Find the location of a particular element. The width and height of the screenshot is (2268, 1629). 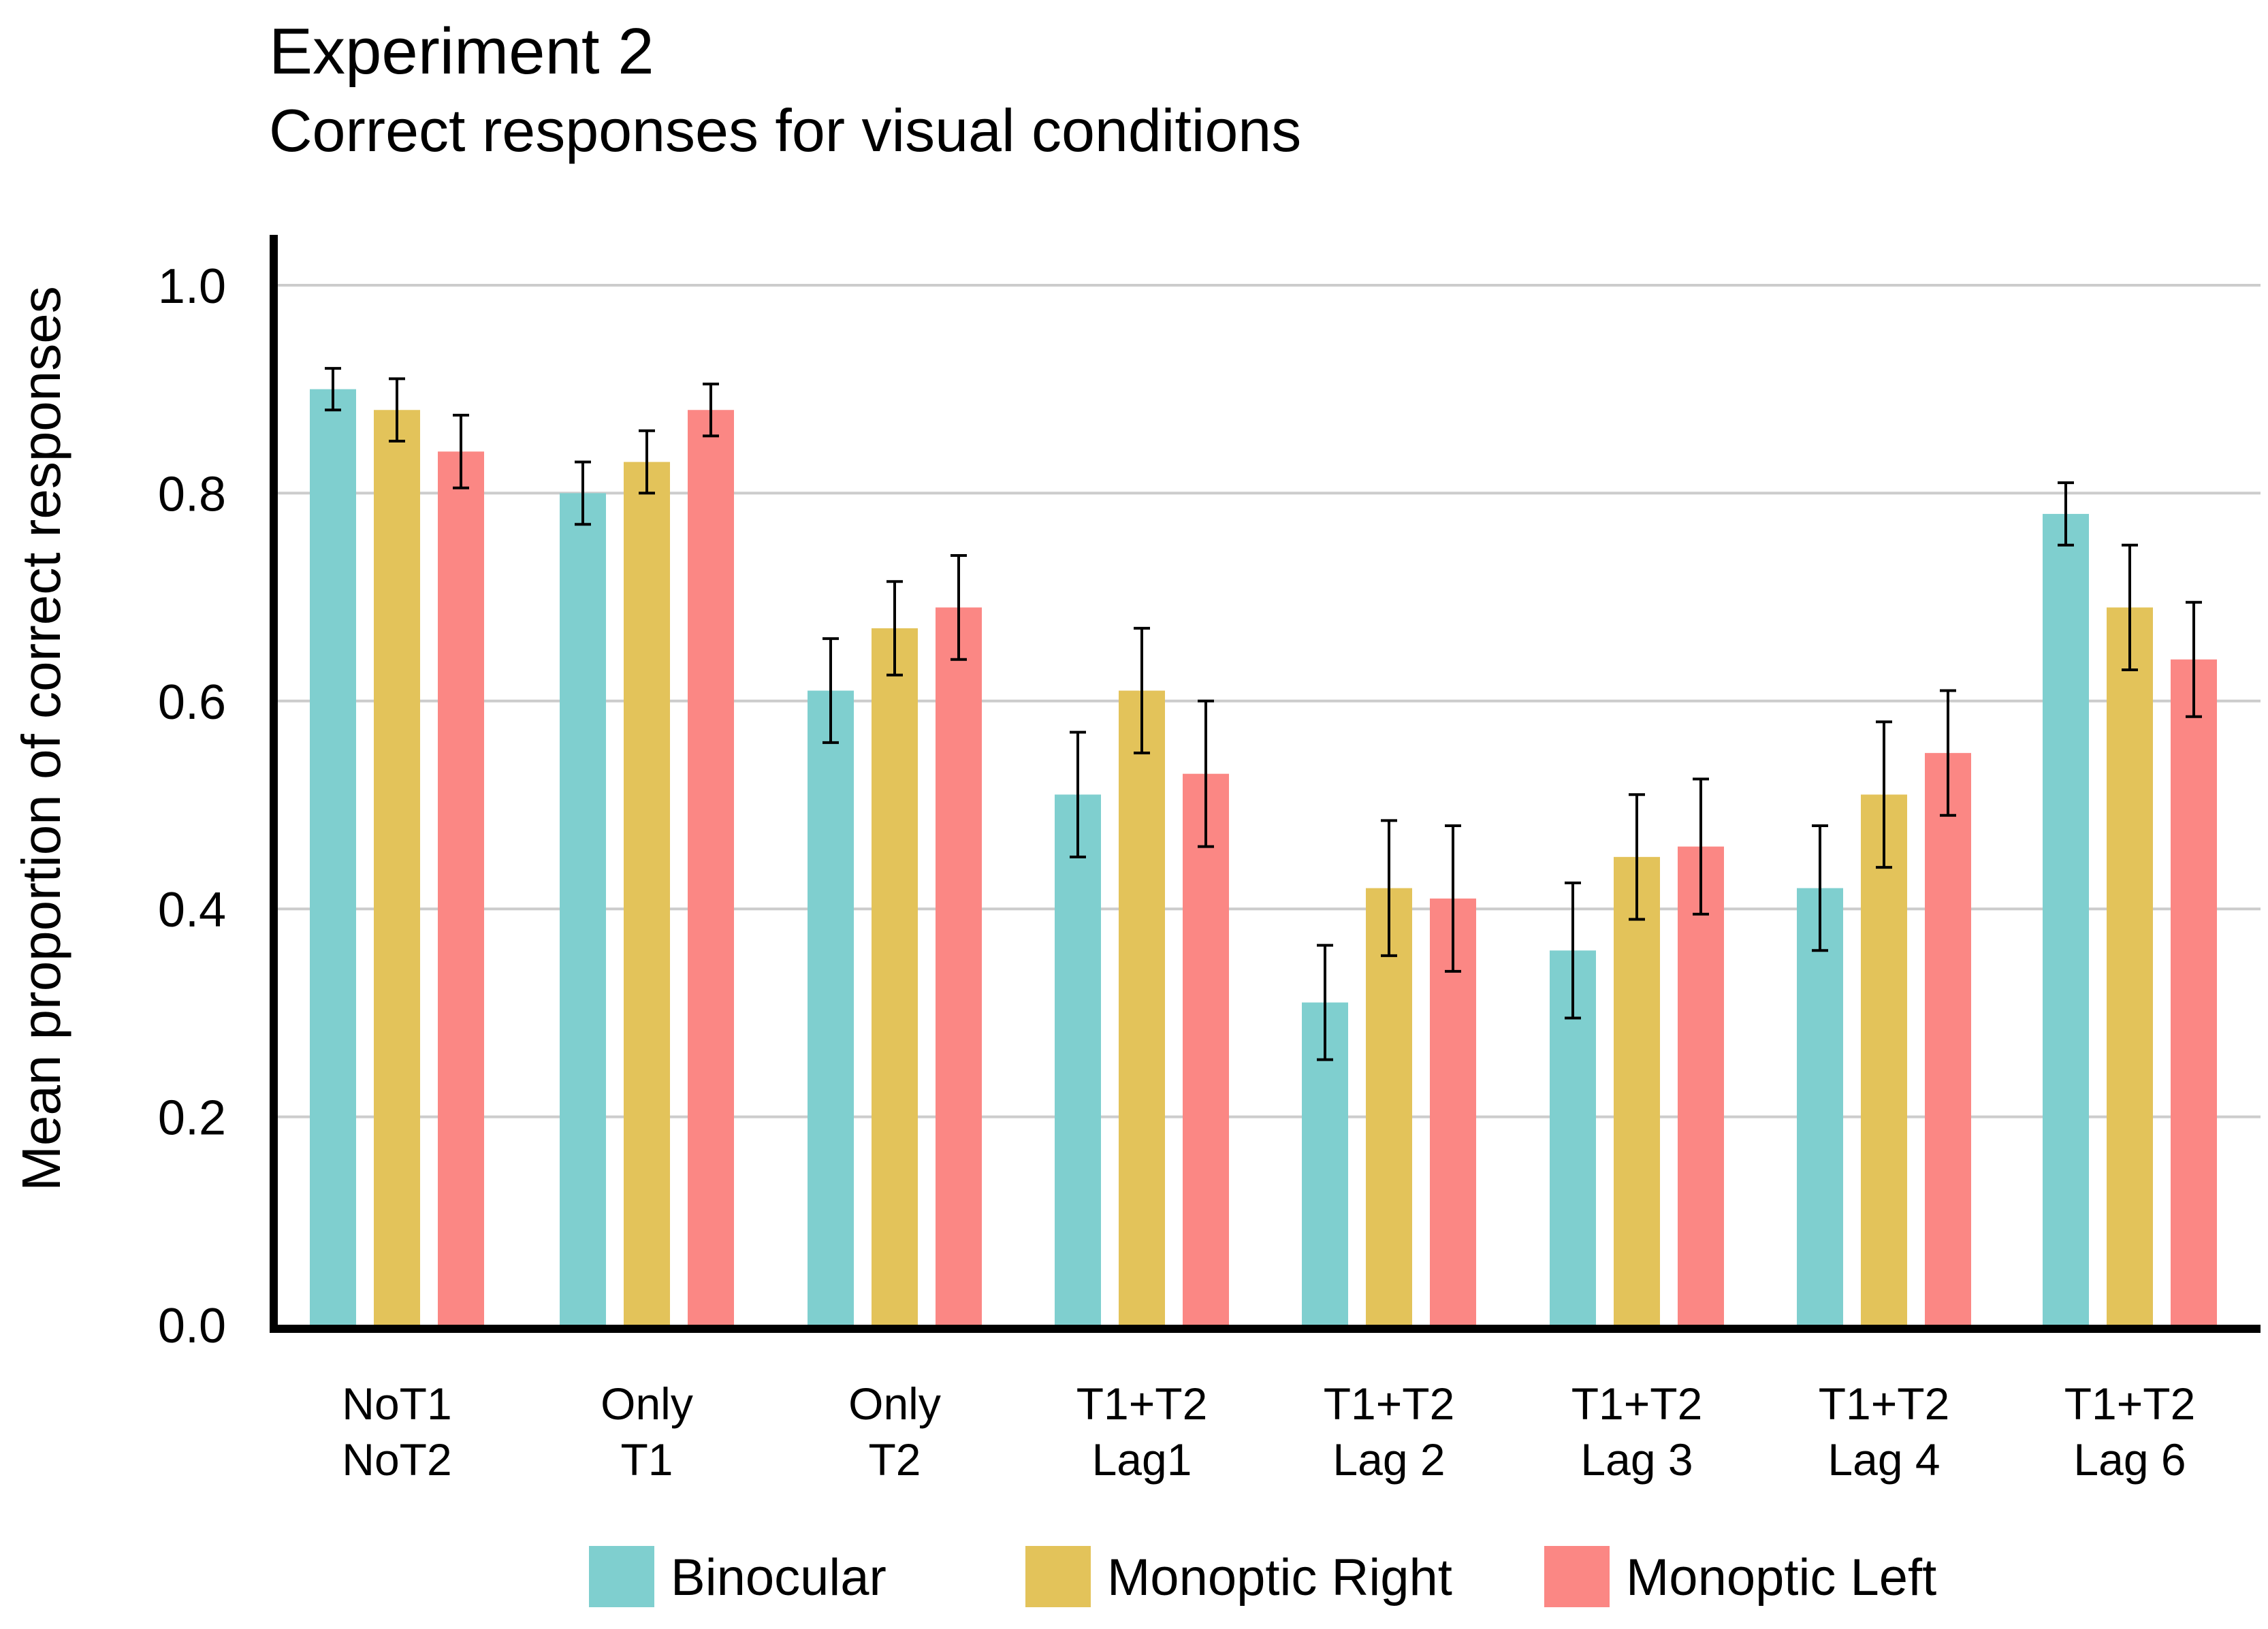

x-tick-label: NoT1 is located at coordinates (396, 1403).